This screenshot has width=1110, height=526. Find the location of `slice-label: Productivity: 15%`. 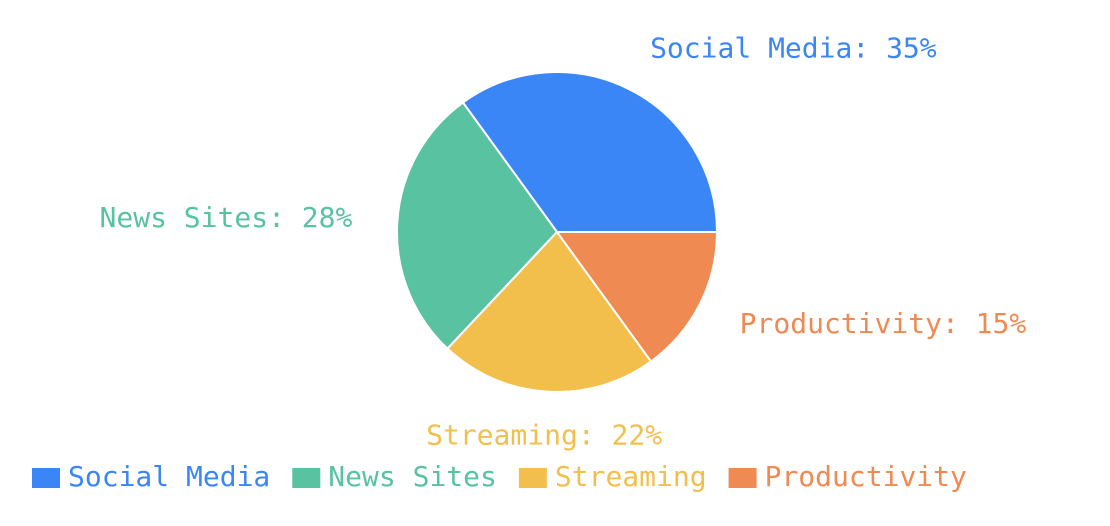

slice-label: Productivity: 15% is located at coordinates (883, 323).